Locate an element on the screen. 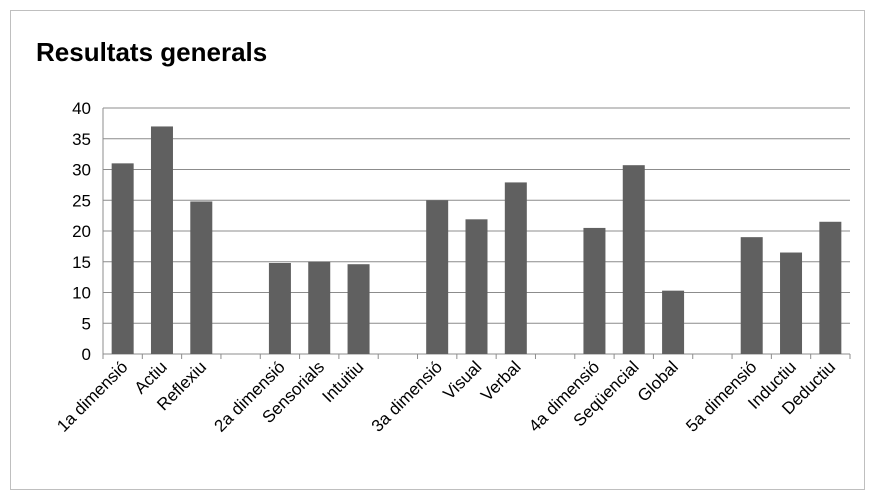  y-tick-label: 25 is located at coordinates (81, 200).